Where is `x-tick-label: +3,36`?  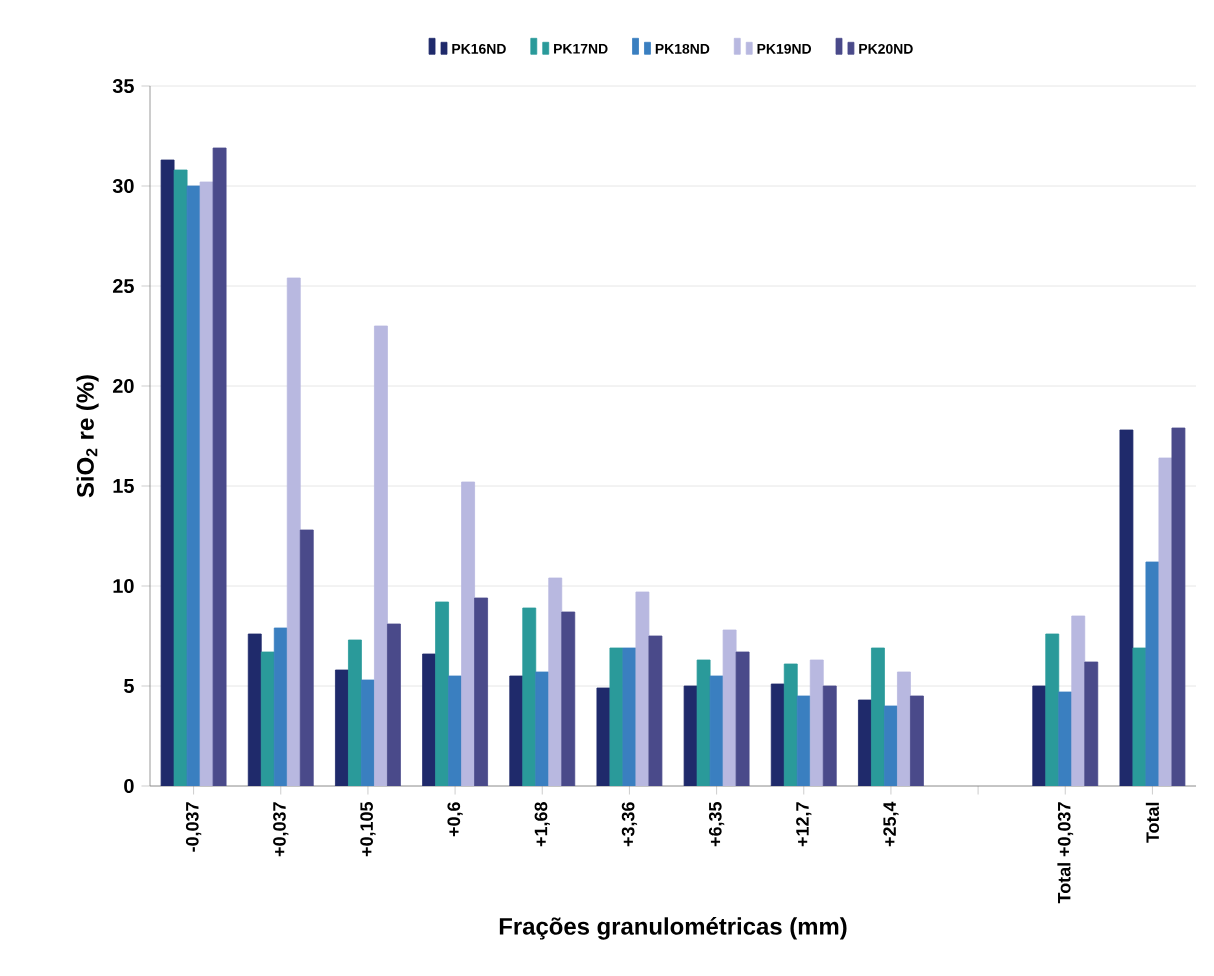 x-tick-label: +3,36 is located at coordinates (629, 824).